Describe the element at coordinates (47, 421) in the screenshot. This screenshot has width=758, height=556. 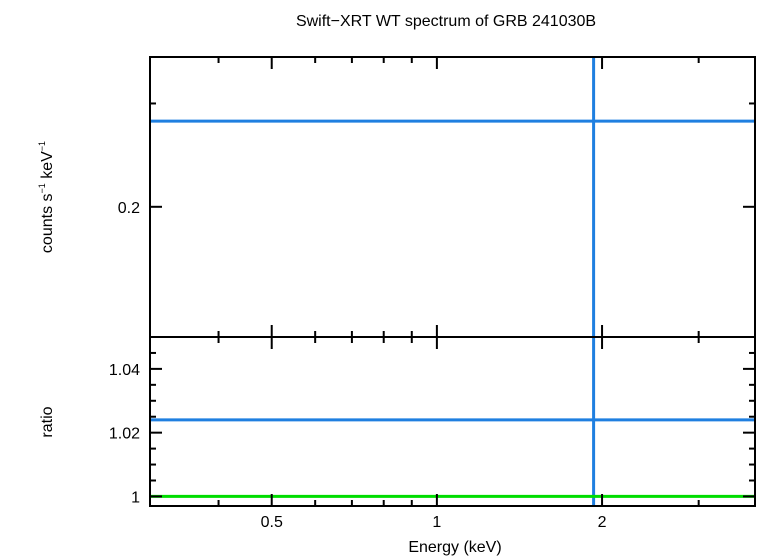
I see `y-axis-label-ratio: ratio` at that location.